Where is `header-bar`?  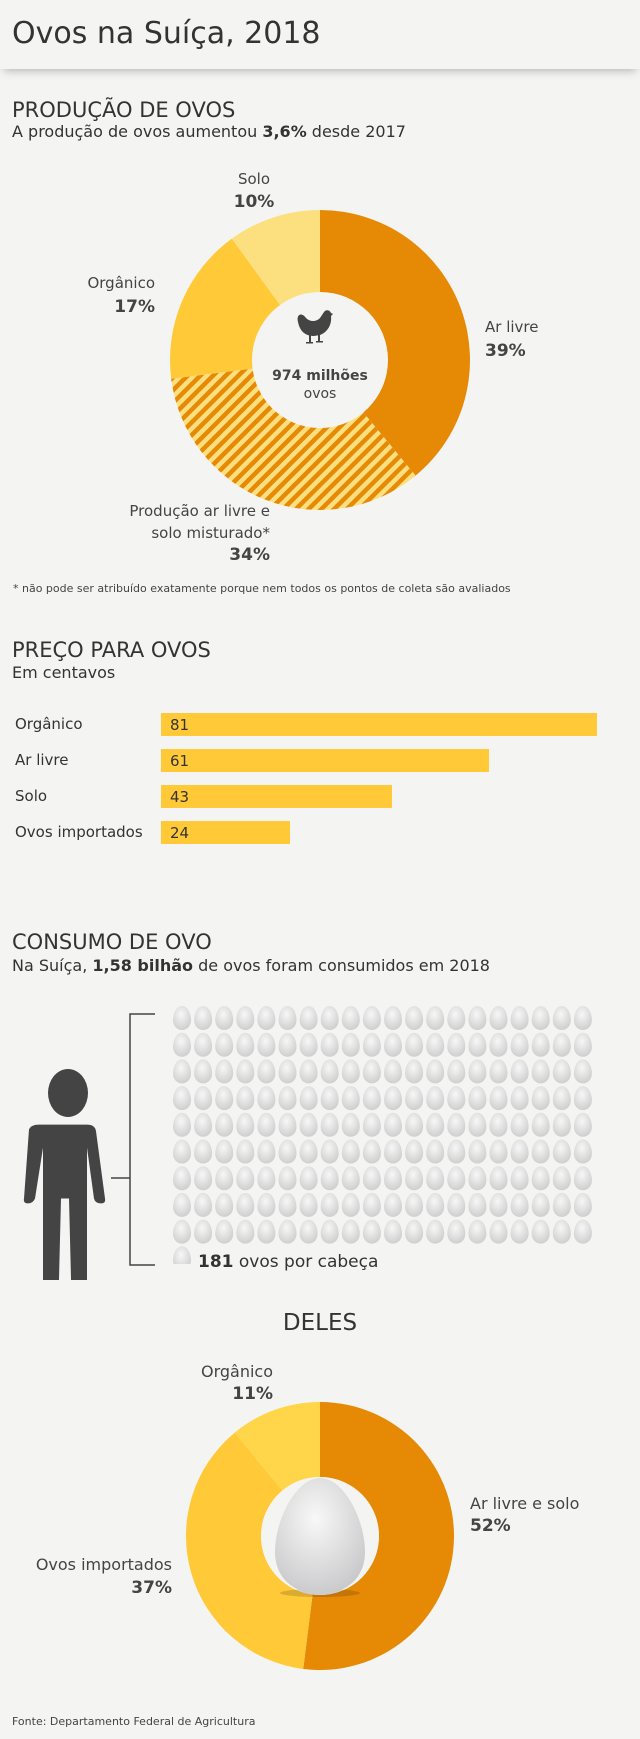
header-bar is located at coordinates (320, 34).